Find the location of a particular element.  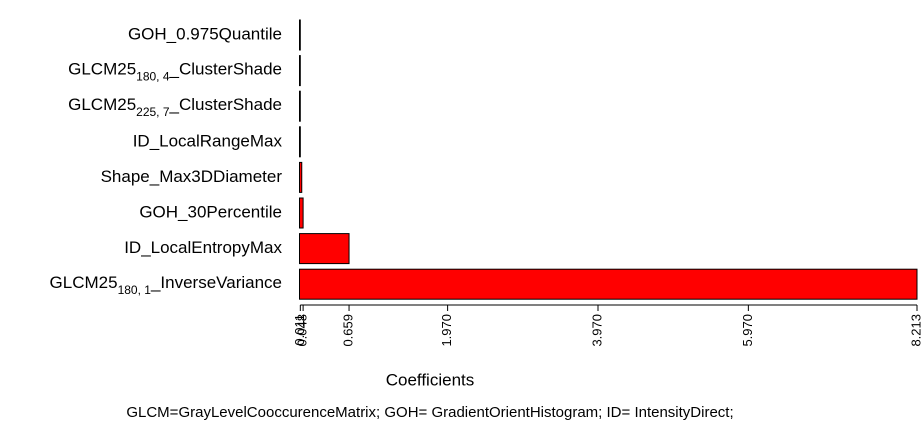

y-tick-label: GLCM25180, 1_InverseVariance is located at coordinates (166, 286).